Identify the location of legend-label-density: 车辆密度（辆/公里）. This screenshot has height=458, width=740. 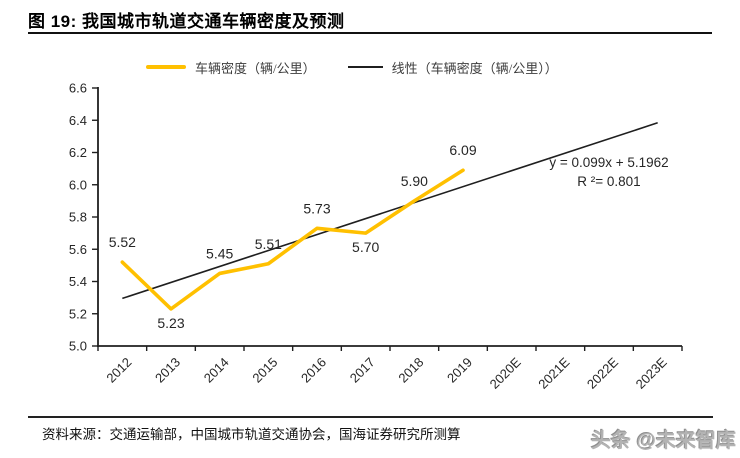
(255, 68).